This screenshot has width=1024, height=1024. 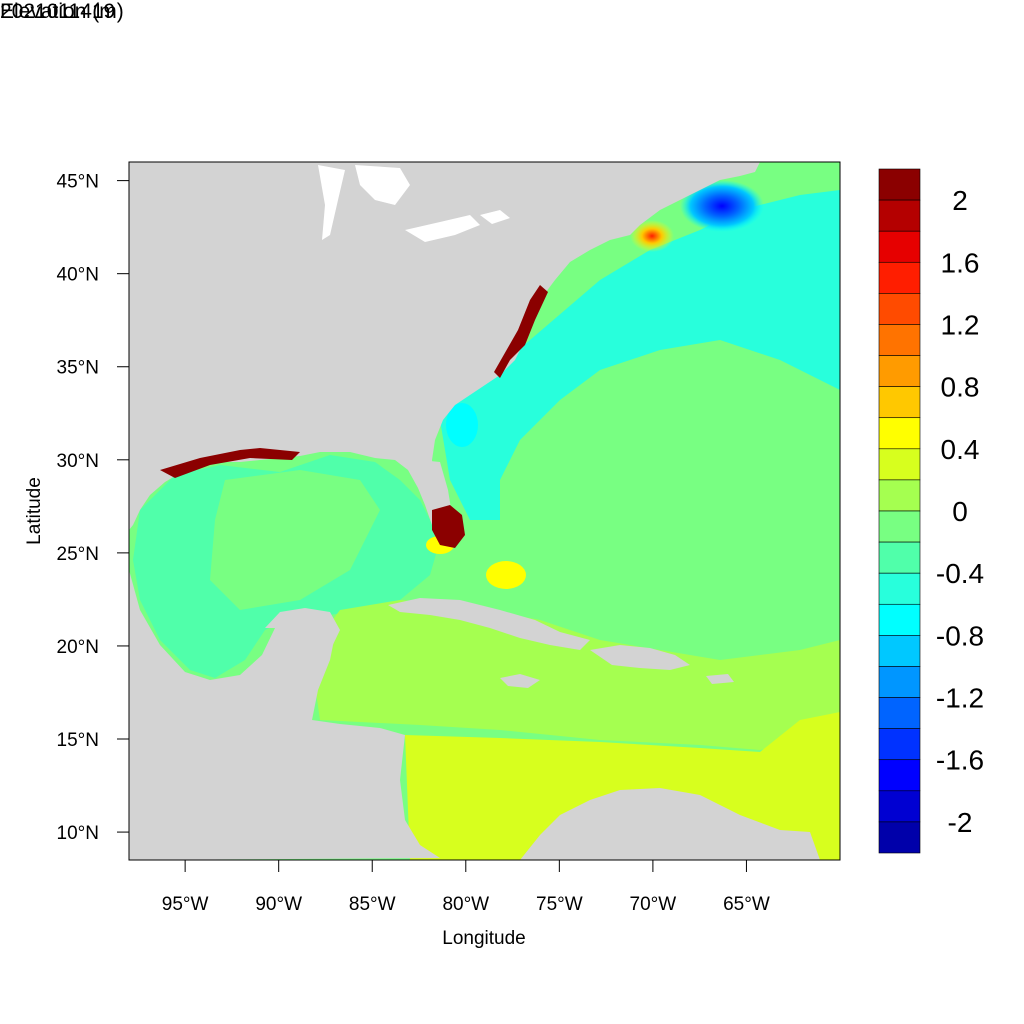 I want to click on hispaniola-land, so click(x=640, y=657).